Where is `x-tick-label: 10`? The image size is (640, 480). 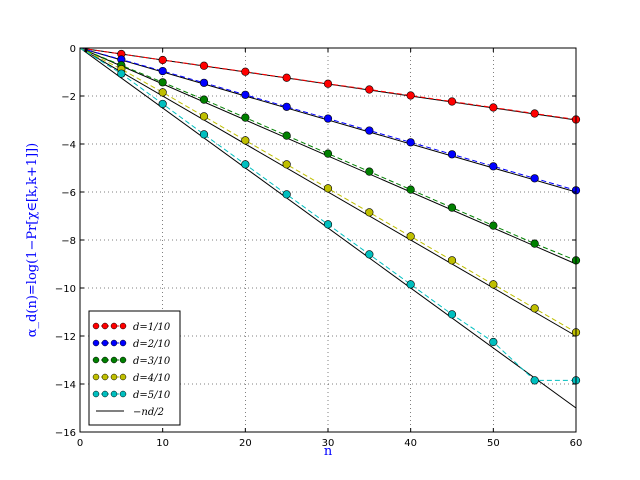
x-tick-label: 10 is located at coordinates (162, 443).